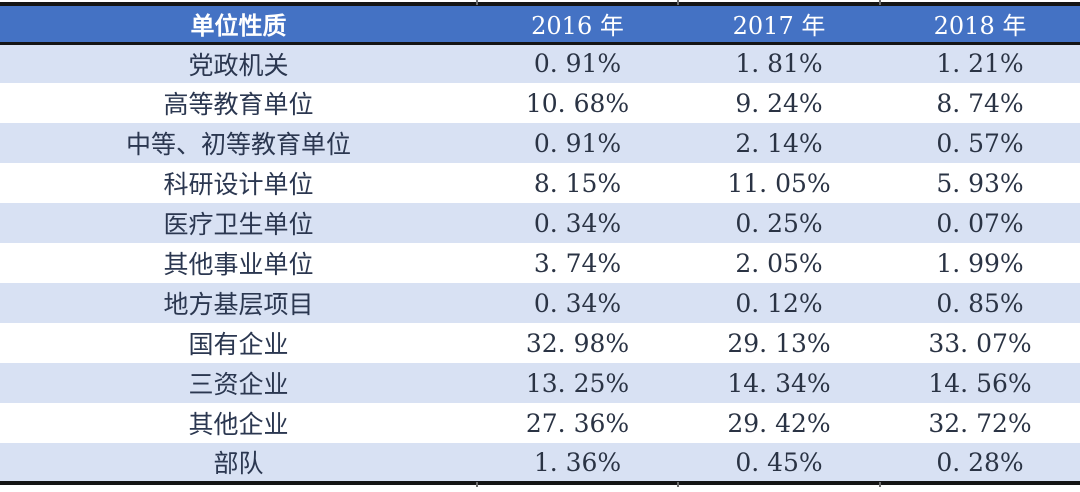  I want to click on table-row: 部队 1. 36% 0. 45% 0. 28%, so click(540, 463).